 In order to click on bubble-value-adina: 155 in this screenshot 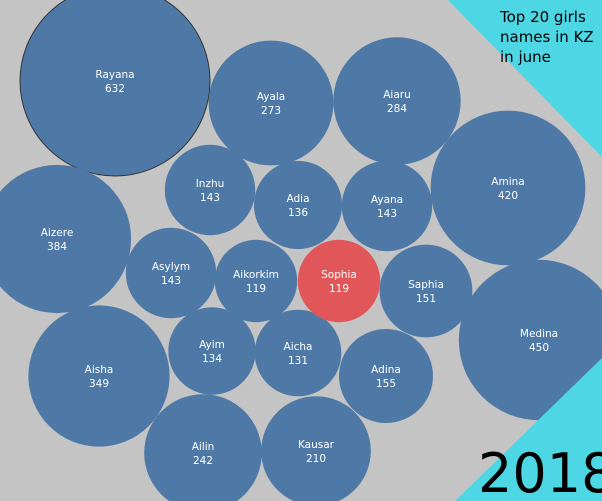, I will do `click(386, 384)`.